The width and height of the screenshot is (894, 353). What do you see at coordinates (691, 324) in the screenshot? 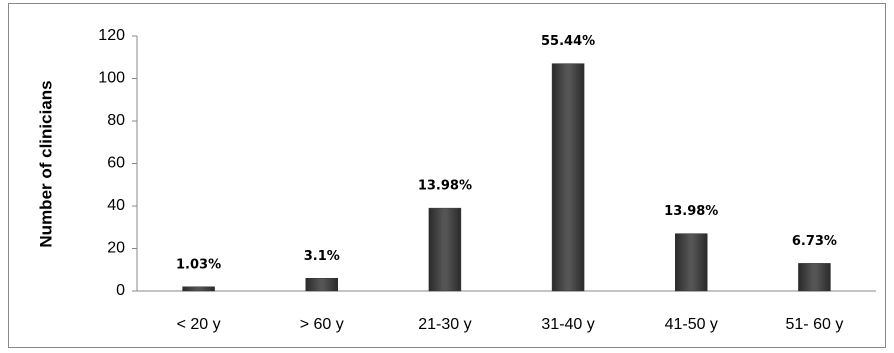
I see `x-tick-label: 41-50 y` at bounding box center [691, 324].